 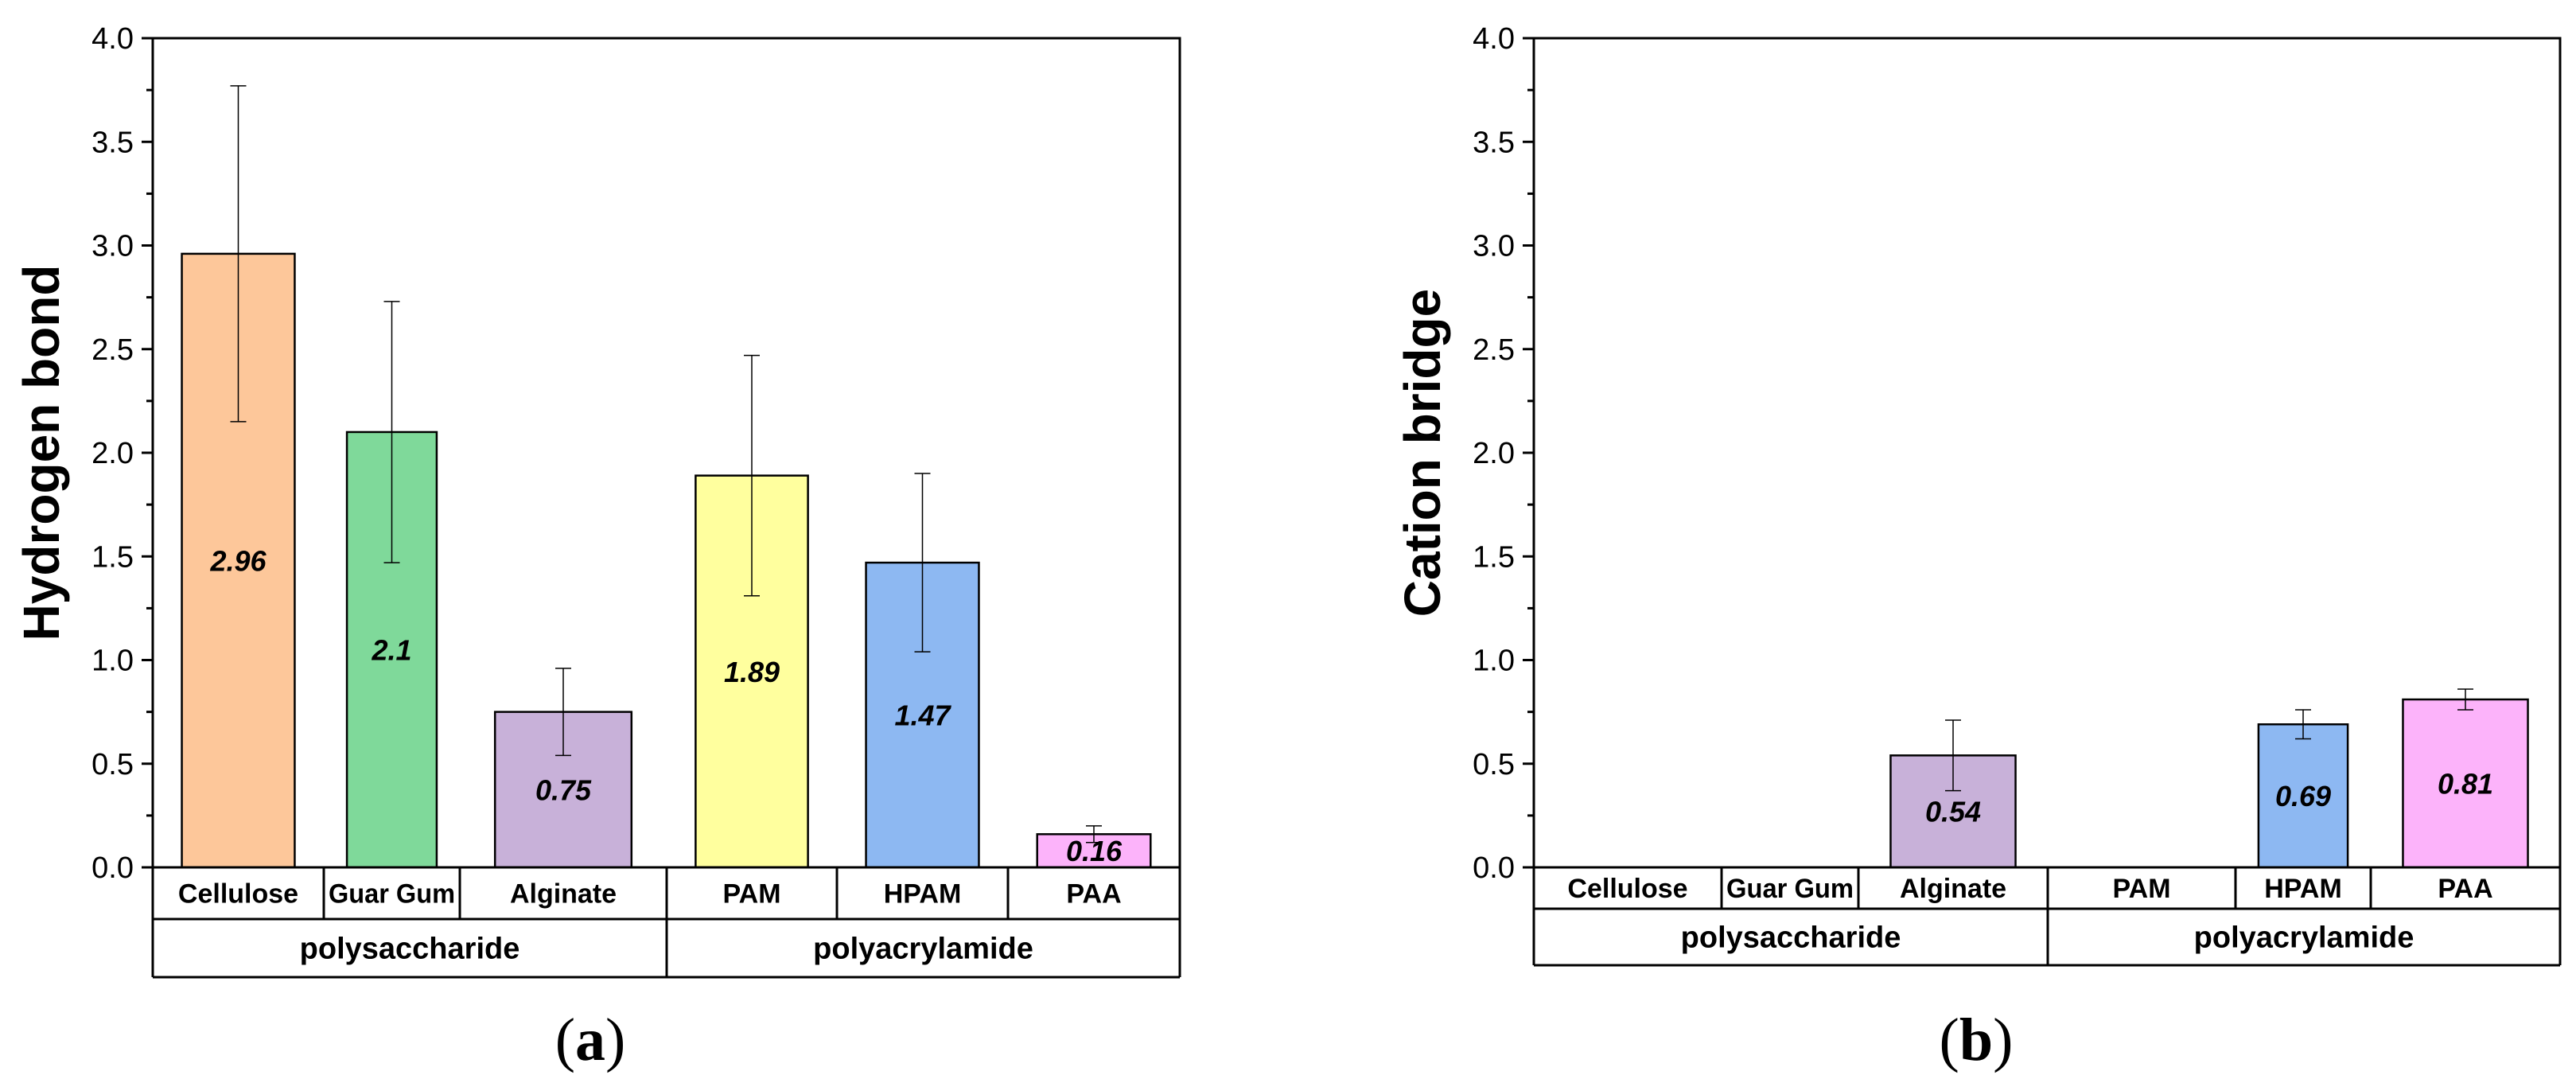 What do you see at coordinates (1977, 1040) in the screenshot?
I see `panel-label: (b)` at bounding box center [1977, 1040].